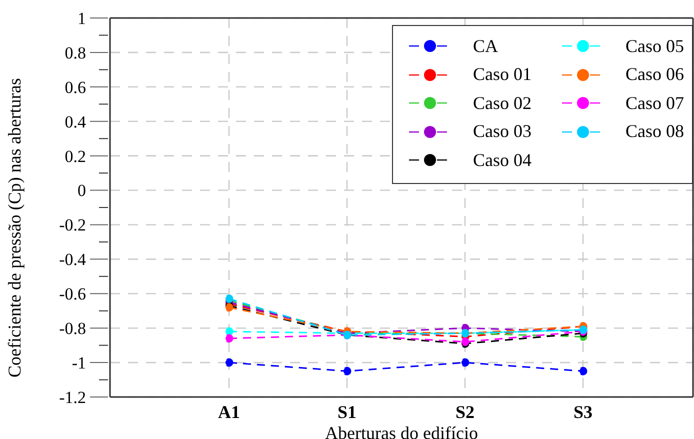 This screenshot has height=439, width=694. What do you see at coordinates (14, 228) in the screenshot?
I see `y-axis-title: Coeficiente de pressão (Cp) nas aberturas` at bounding box center [14, 228].